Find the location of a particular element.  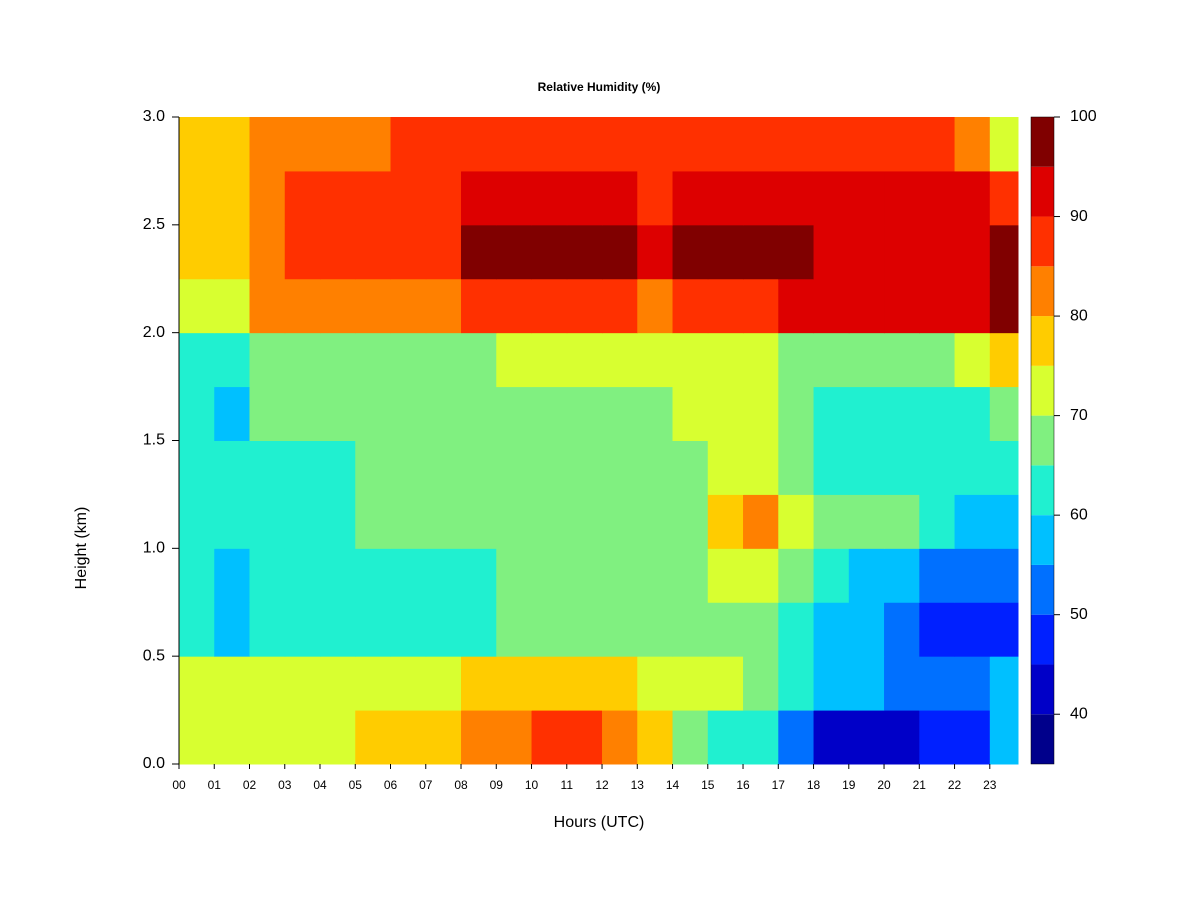

y-axis-label: Height (km) is located at coordinates (81, 548).